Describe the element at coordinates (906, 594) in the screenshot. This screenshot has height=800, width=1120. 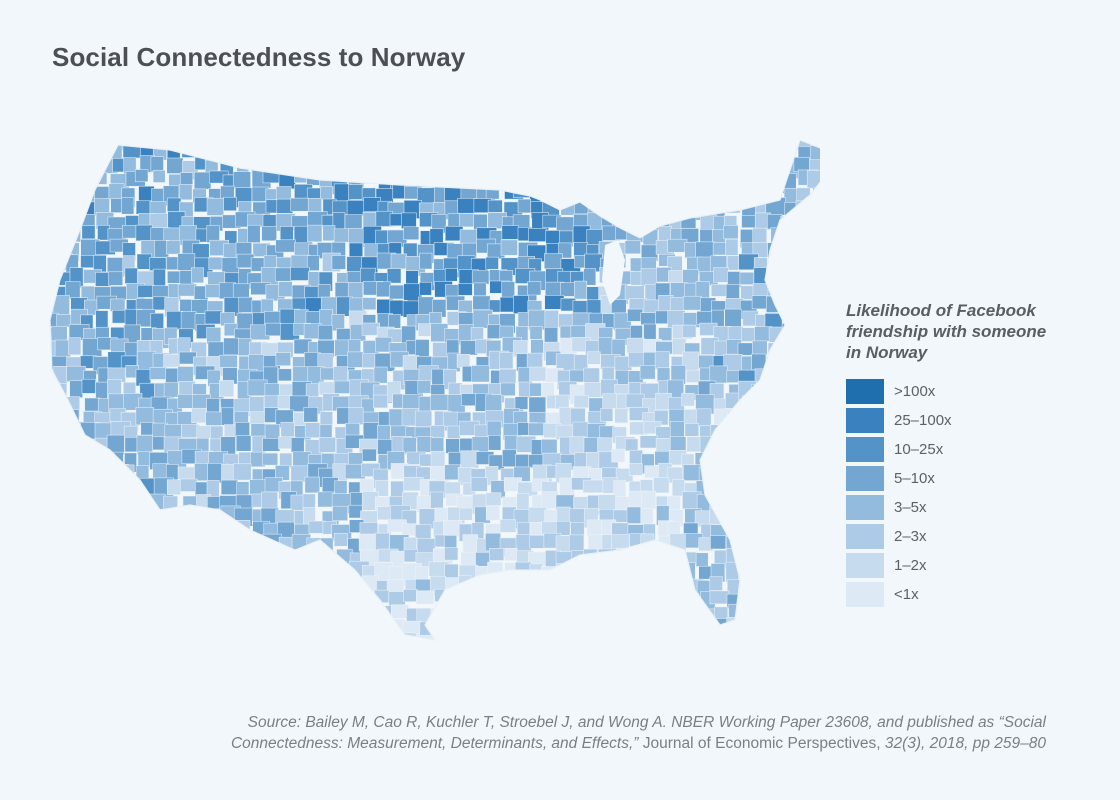
I see `legend-label: <1x` at that location.